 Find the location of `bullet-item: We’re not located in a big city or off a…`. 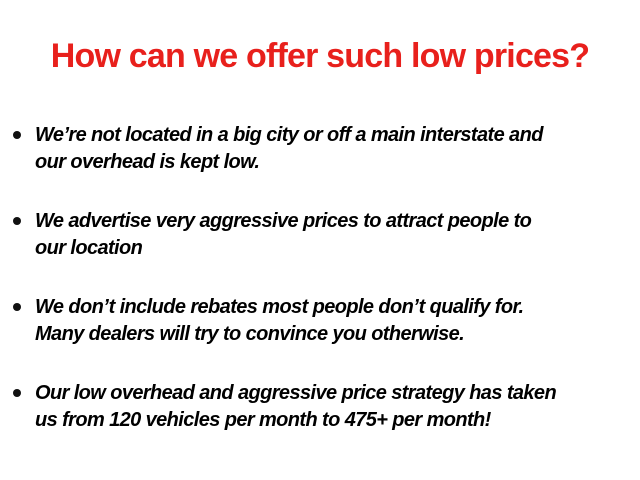

bullet-item: We’re not located in a big city or off a… is located at coordinates (315, 149).